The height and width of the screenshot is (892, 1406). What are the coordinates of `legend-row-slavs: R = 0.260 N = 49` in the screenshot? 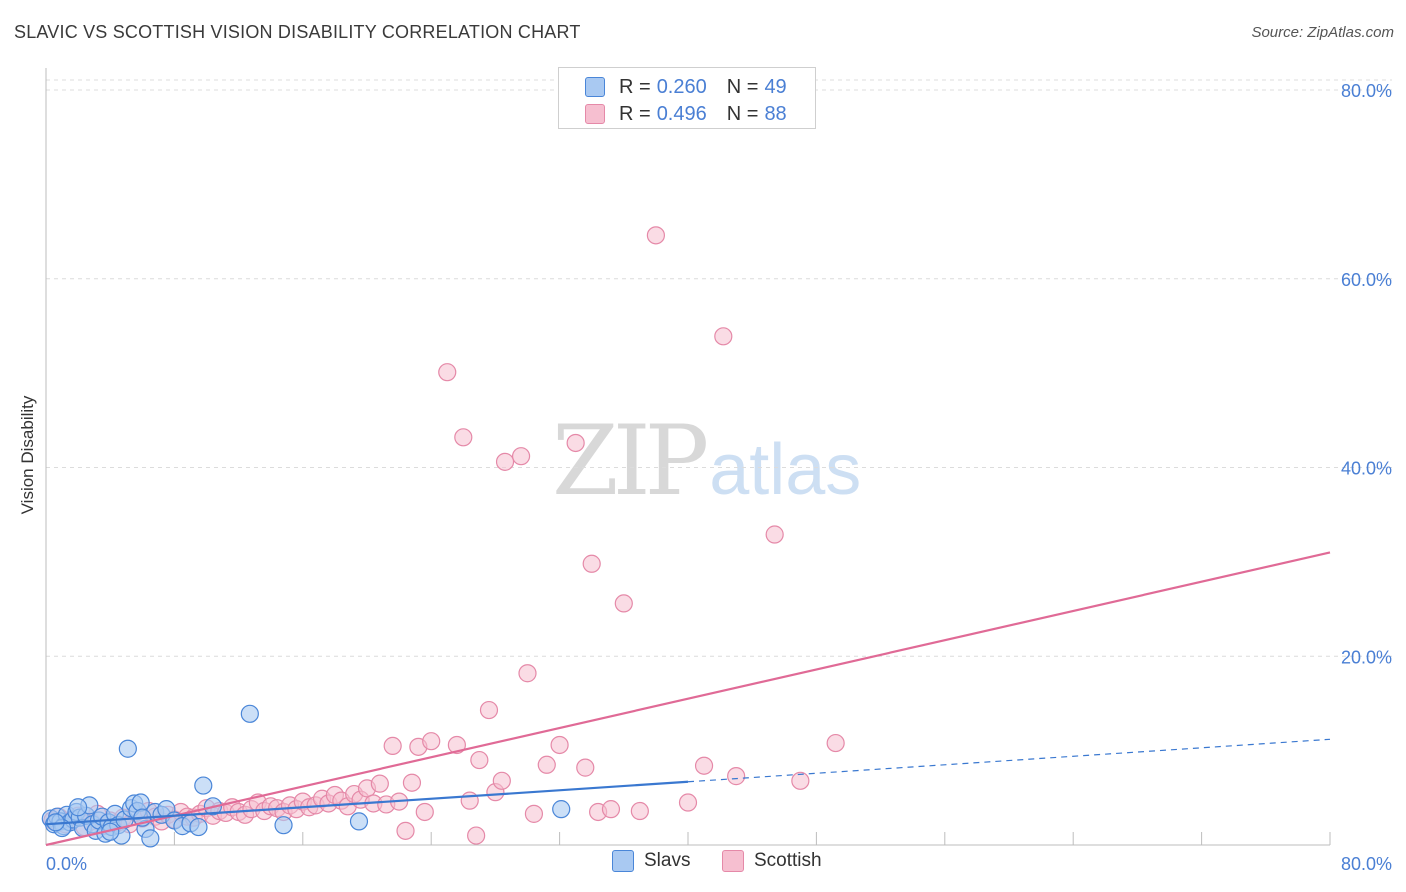 It's located at (686, 87).